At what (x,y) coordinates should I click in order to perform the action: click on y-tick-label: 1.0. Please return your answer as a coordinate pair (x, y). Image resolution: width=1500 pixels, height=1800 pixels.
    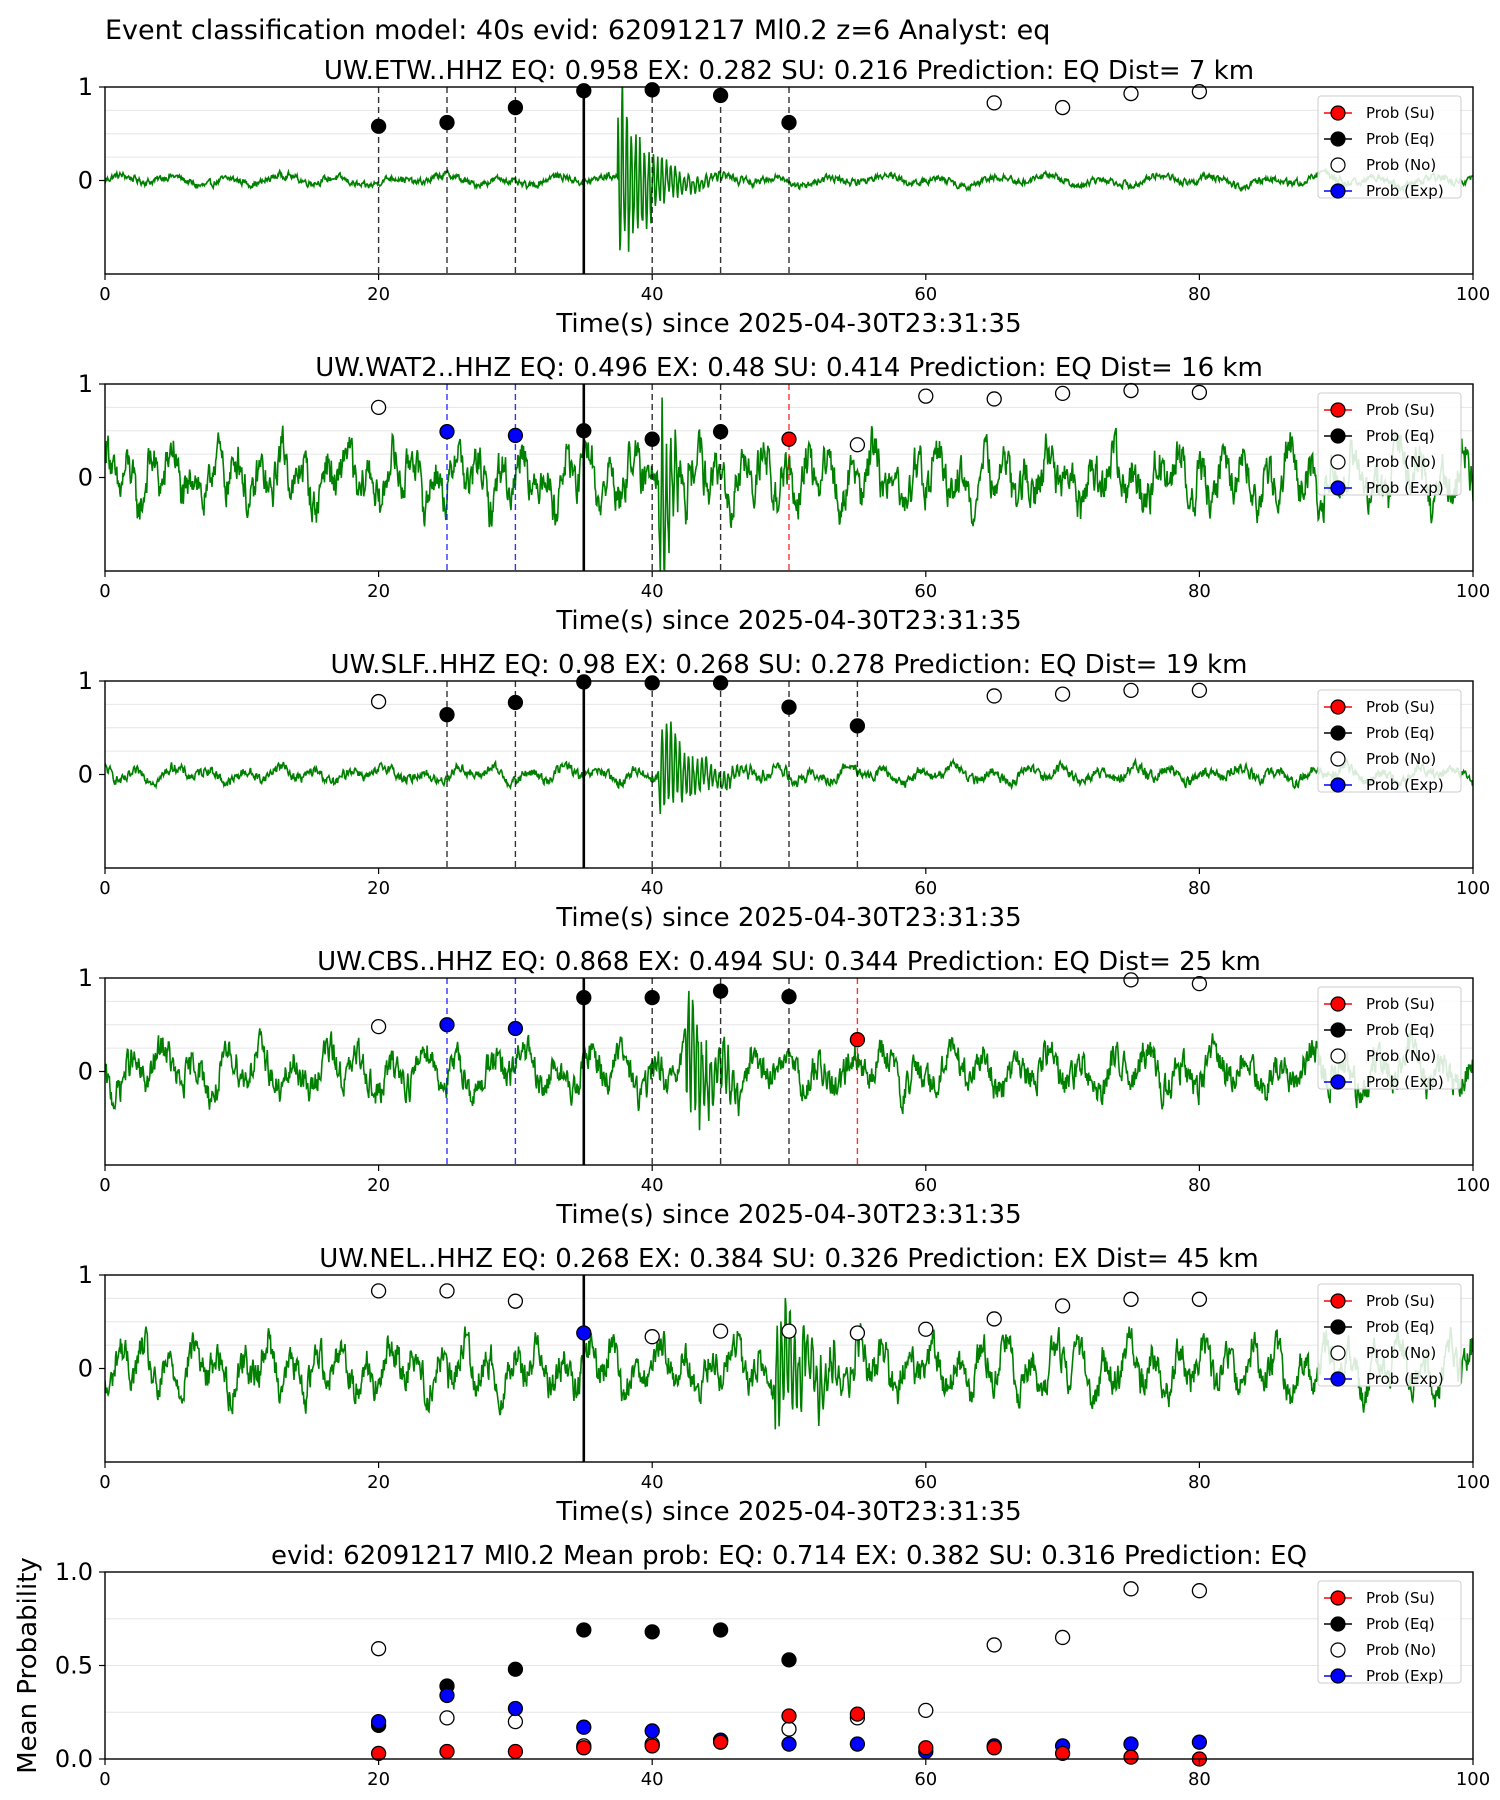
    Looking at the image, I should click on (74, 1572).